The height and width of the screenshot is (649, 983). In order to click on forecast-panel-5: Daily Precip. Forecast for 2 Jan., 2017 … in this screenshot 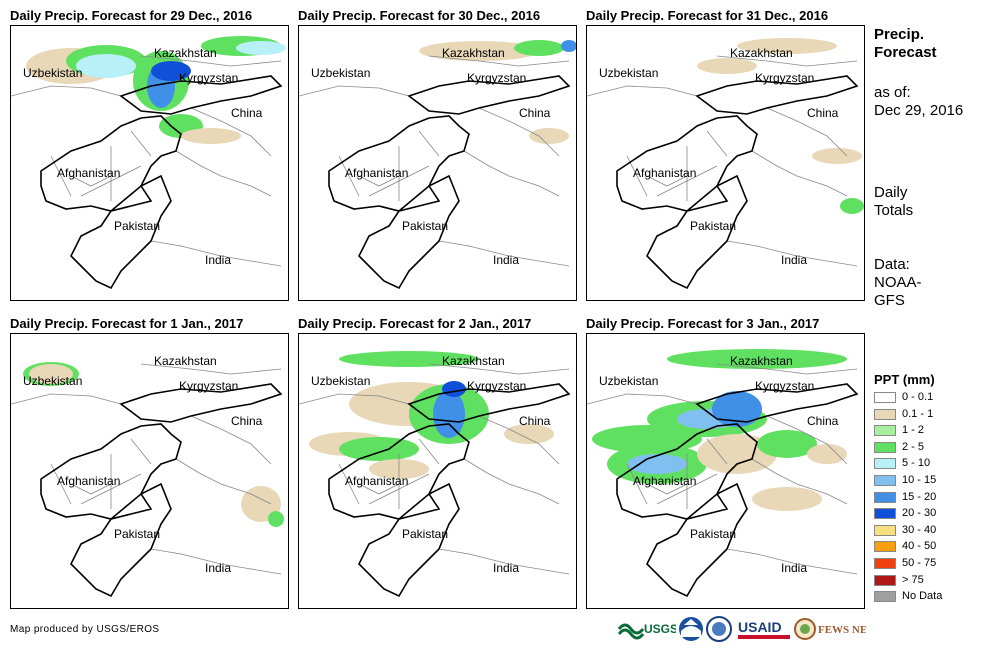, I will do `click(437, 463)`.